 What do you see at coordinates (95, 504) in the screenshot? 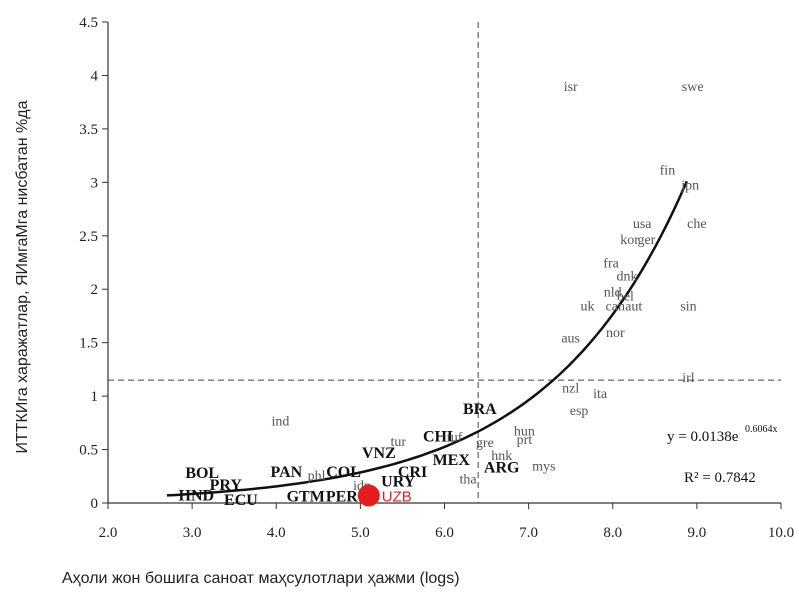
I see `y-tick-label: 0` at bounding box center [95, 504].